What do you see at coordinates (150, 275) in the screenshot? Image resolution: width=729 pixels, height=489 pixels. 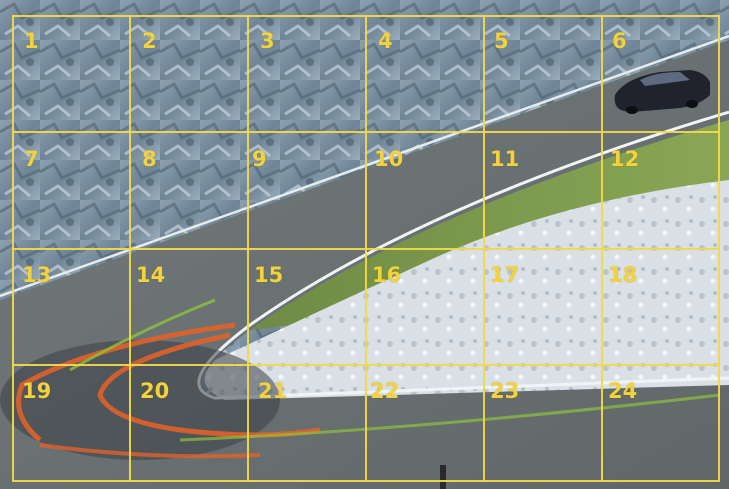 I see `grid-cell-label: 14` at bounding box center [150, 275].